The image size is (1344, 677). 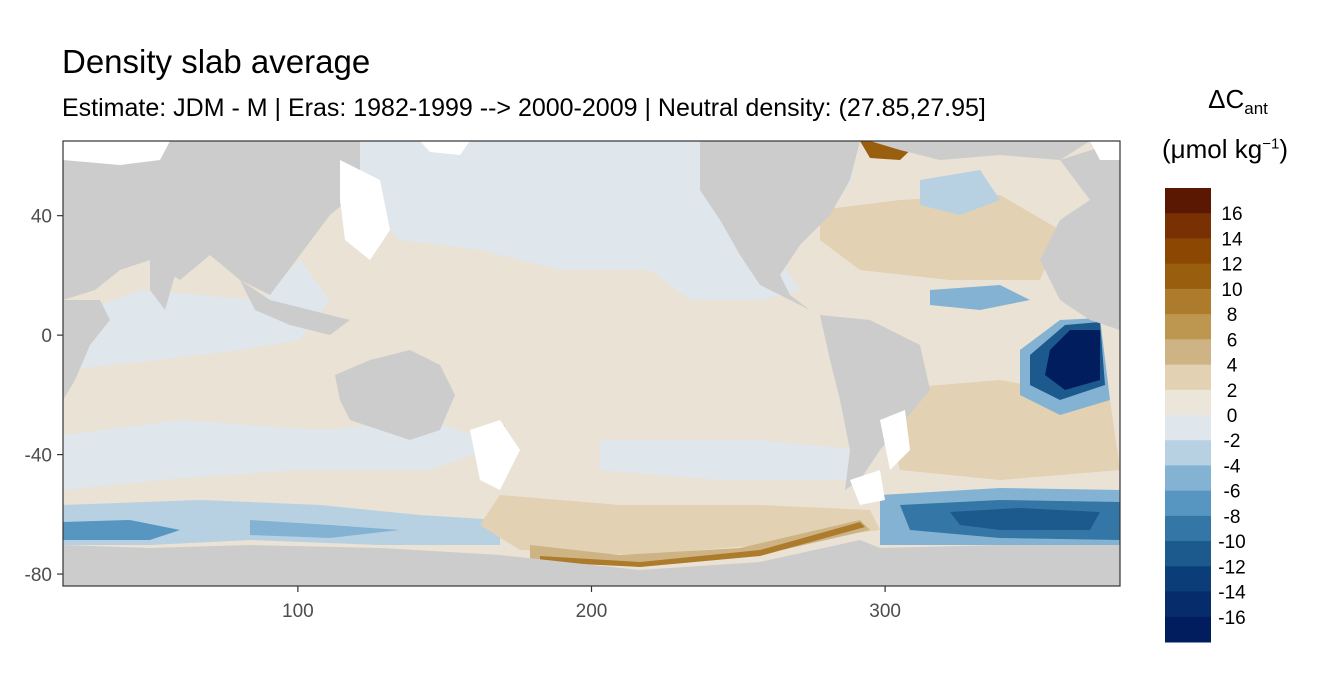 I want to click on legend-title-symbol: ΔCant, so click(x=1238, y=101).